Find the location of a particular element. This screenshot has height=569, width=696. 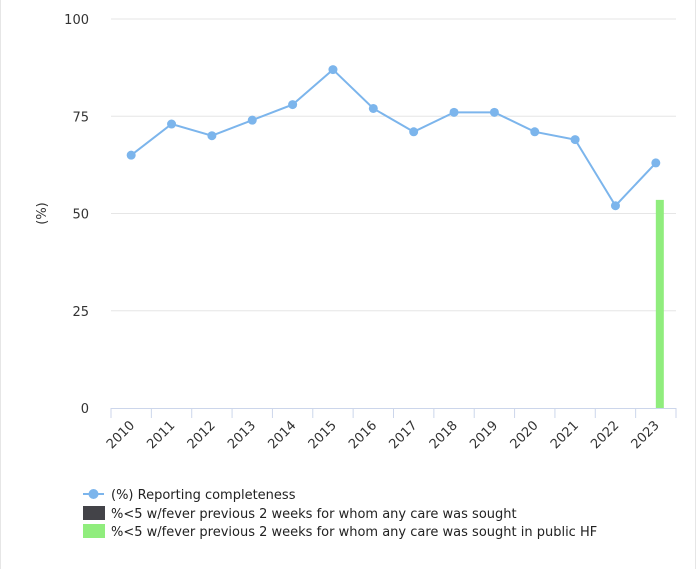

y-tick-label: 75 is located at coordinates (80, 117).